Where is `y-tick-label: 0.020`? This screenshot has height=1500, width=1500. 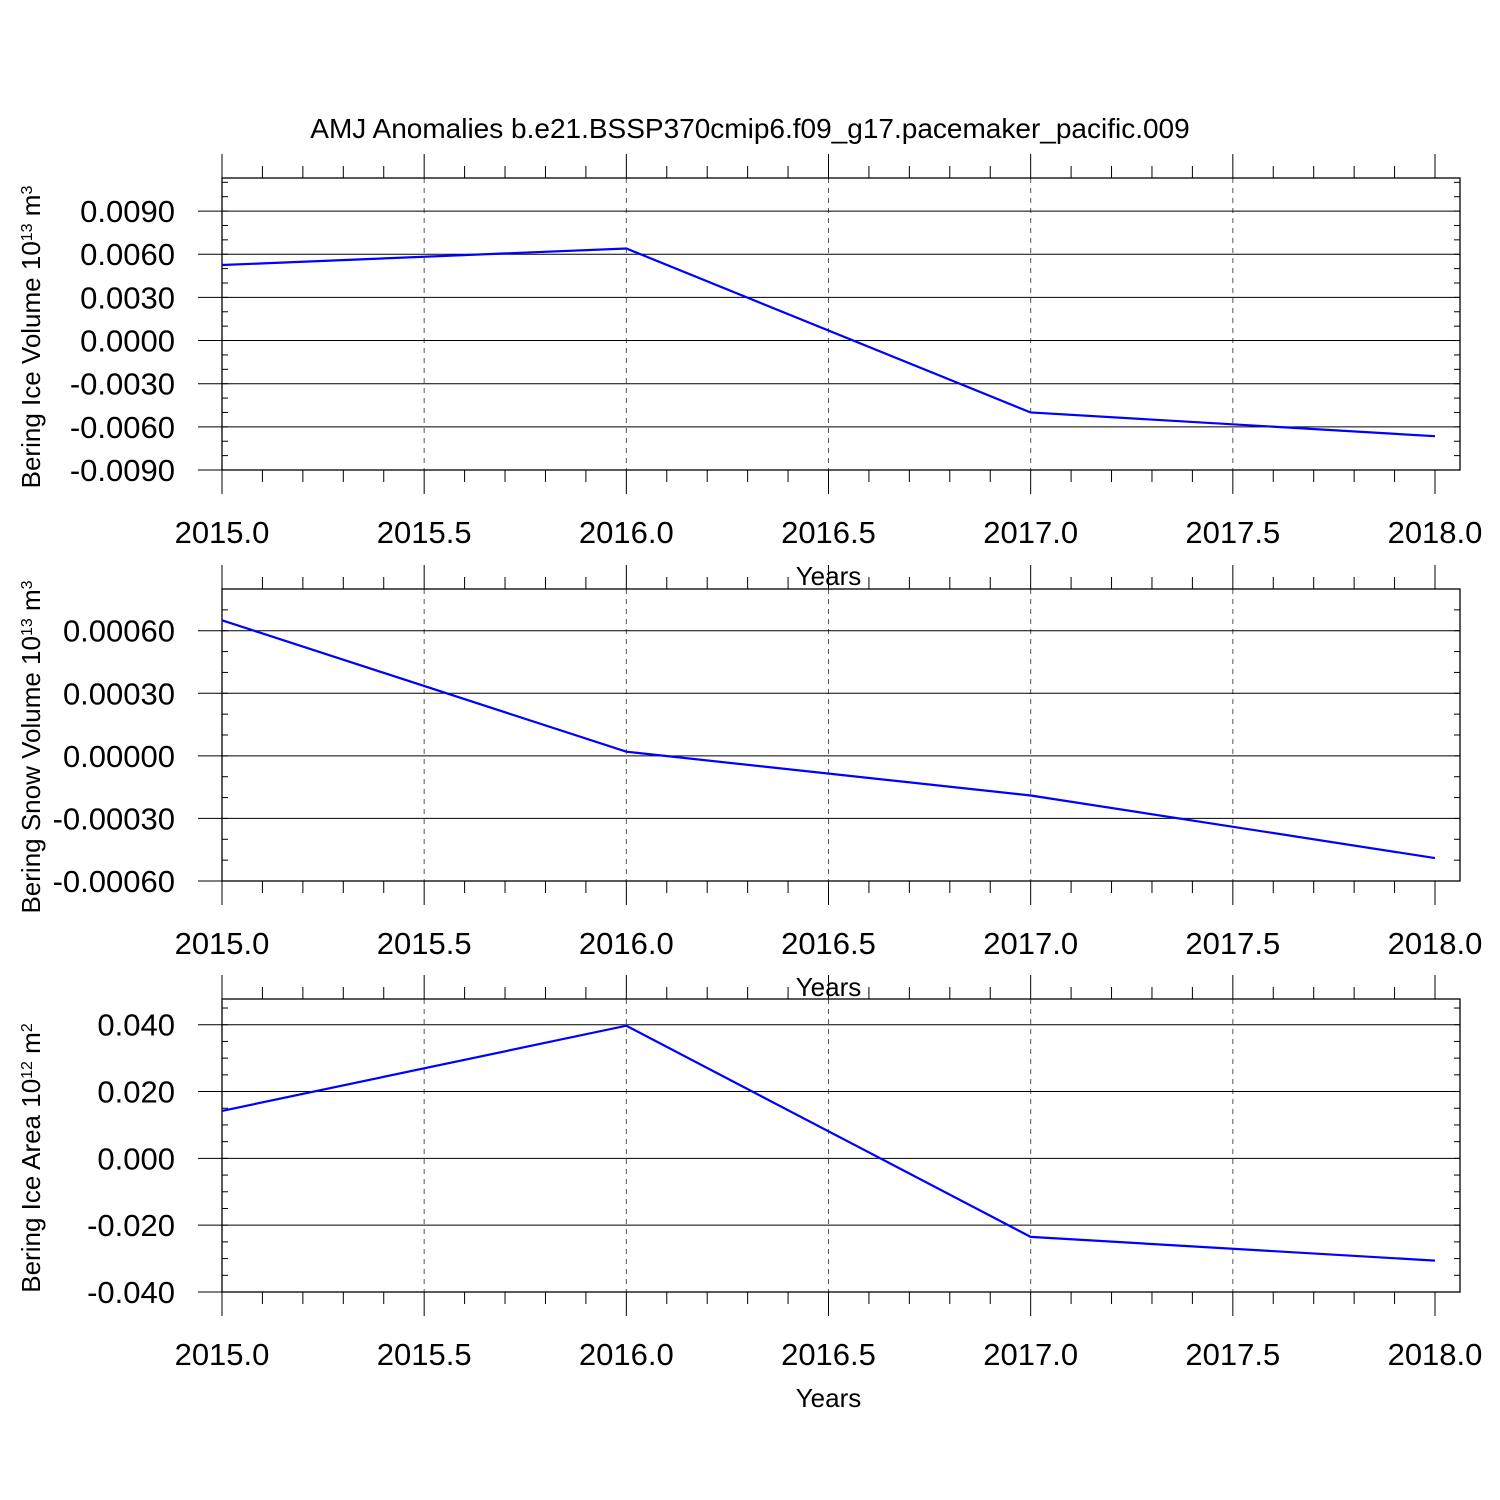 y-tick-label: 0.020 is located at coordinates (136, 1092).